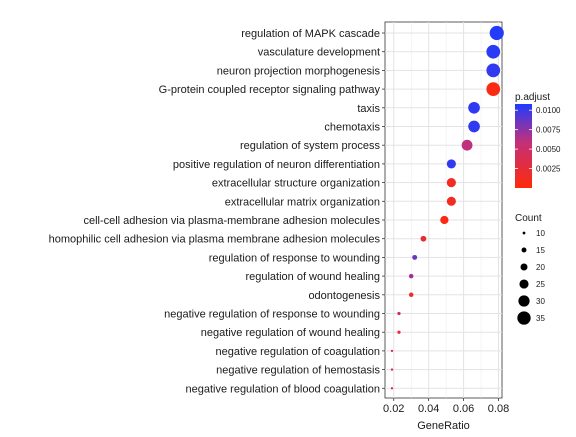  What do you see at coordinates (540, 318) in the screenshot?
I see `size-legend-label: 35` at bounding box center [540, 318].